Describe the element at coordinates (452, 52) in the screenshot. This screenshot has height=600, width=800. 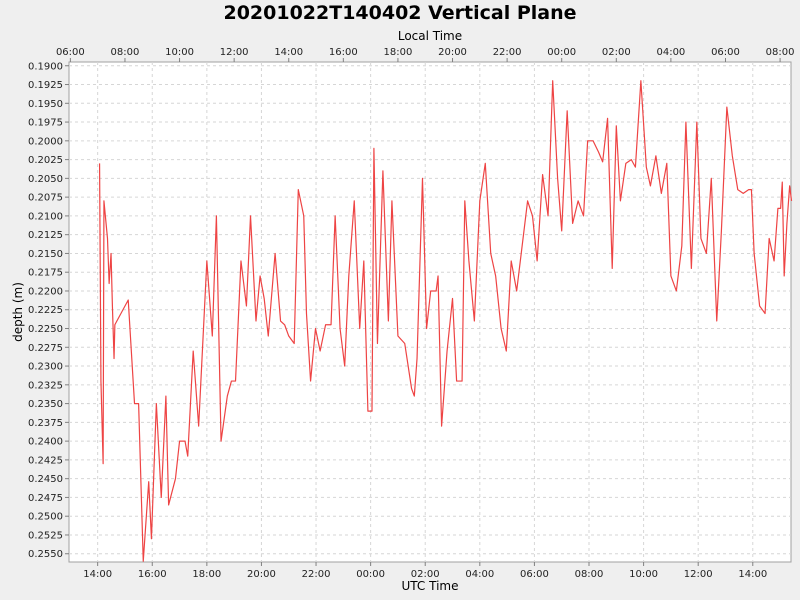
I see `x2-tick-label: 20:00` at that location.